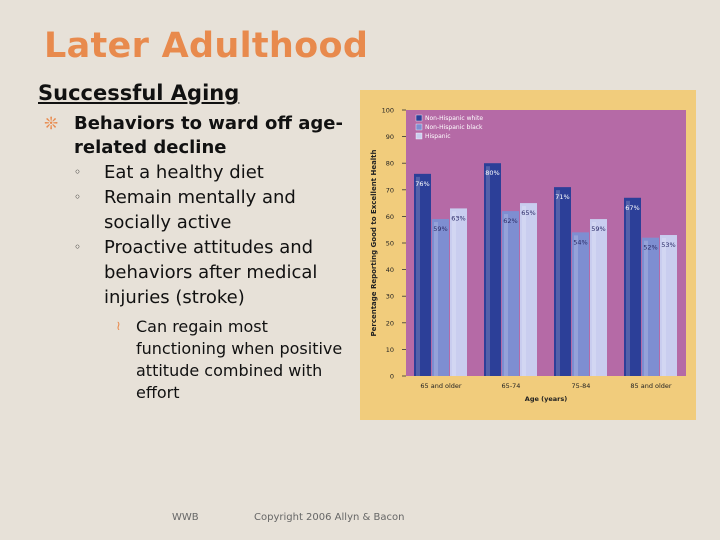  I want to click on y-tick-label: 0, so click(392, 377).